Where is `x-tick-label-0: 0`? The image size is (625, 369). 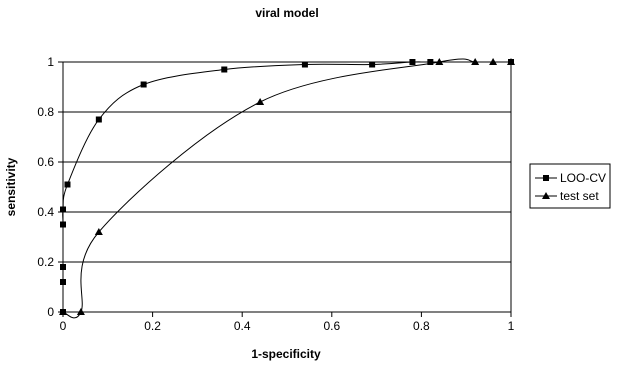 x-tick-label-0: 0 is located at coordinates (63, 326).